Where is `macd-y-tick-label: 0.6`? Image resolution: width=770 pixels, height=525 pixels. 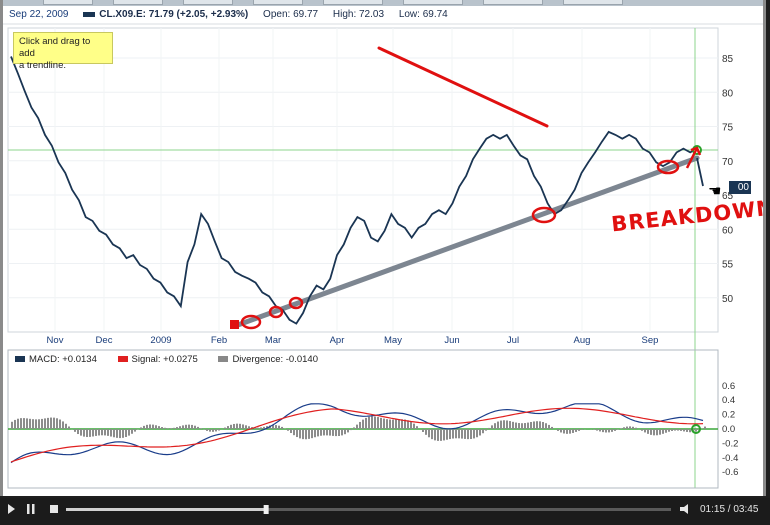 macd-y-tick-label: 0.6 is located at coordinates (728, 386).